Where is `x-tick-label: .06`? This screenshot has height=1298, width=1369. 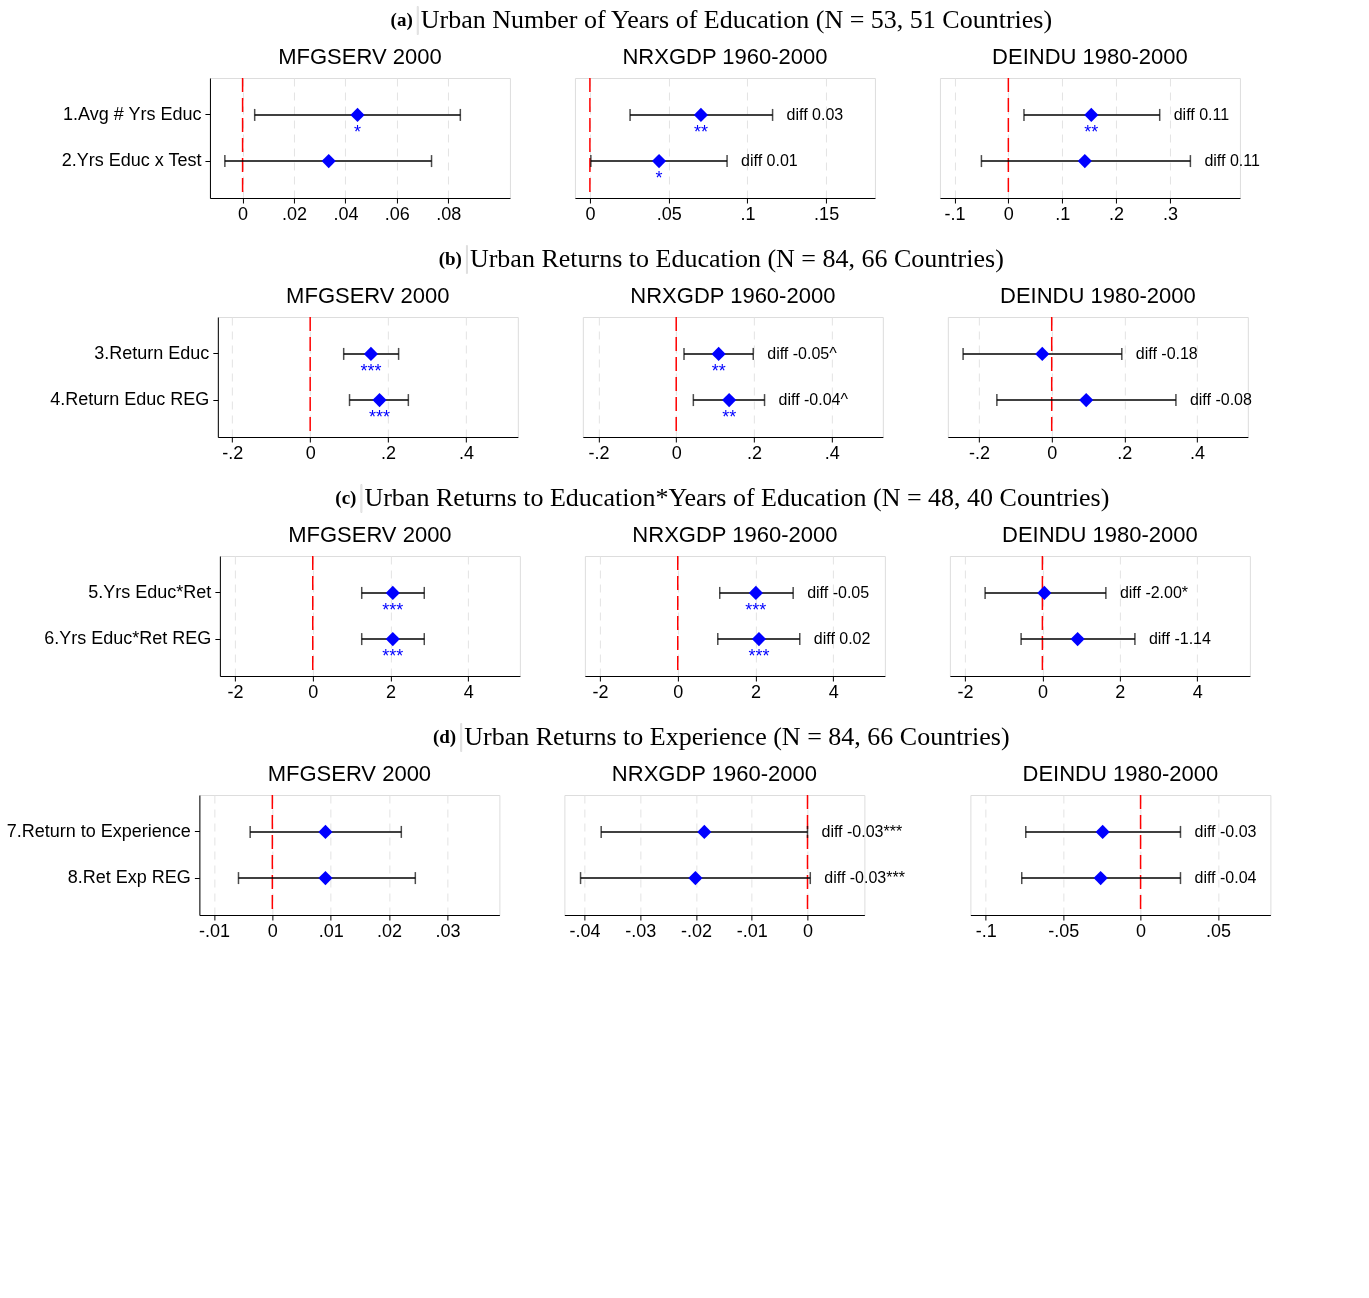 x-tick-label: .06 is located at coordinates (397, 213).